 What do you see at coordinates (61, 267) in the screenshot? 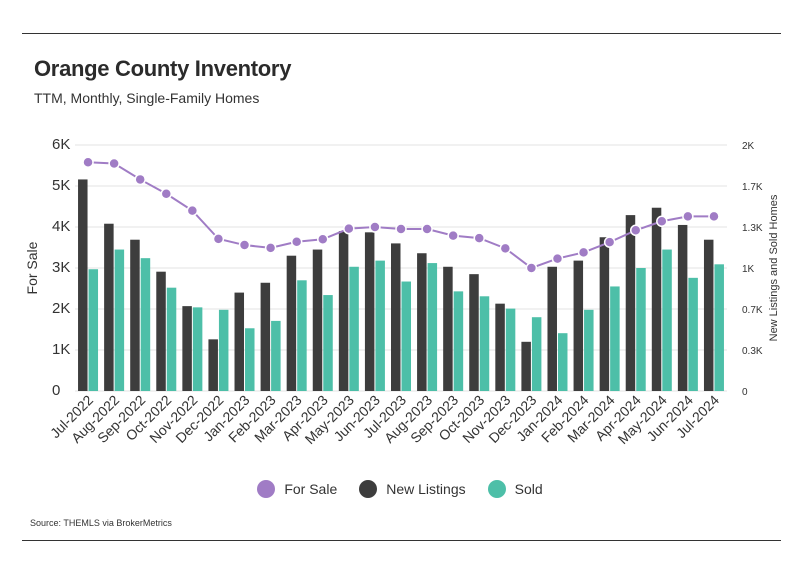
I see `y-tick-label: 3K` at bounding box center [61, 267].